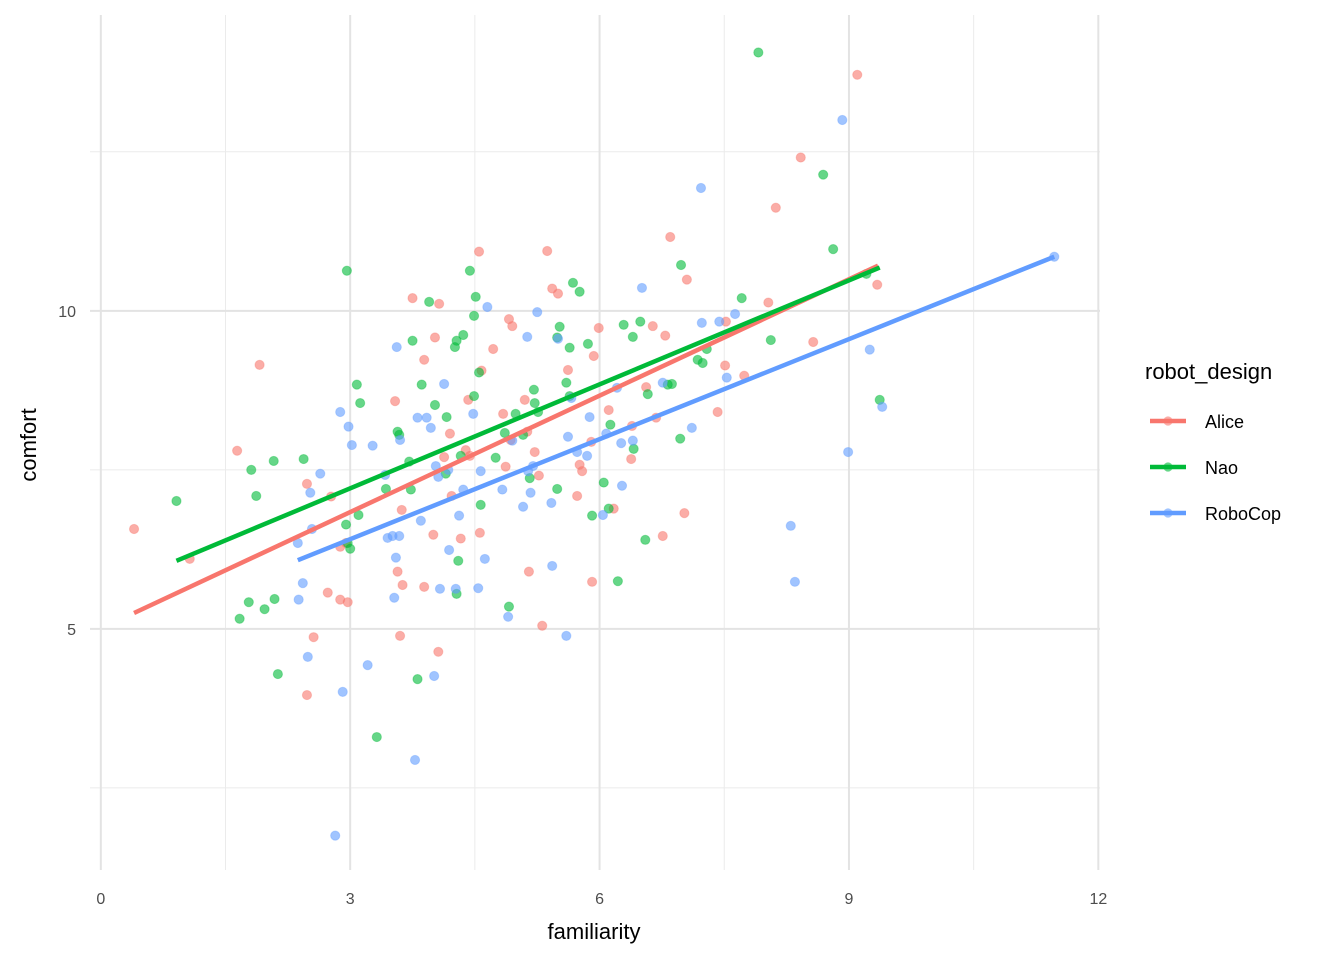 The image size is (1344, 965). I want to click on legend-item-robocop: RoboCop, so click(1215, 514).